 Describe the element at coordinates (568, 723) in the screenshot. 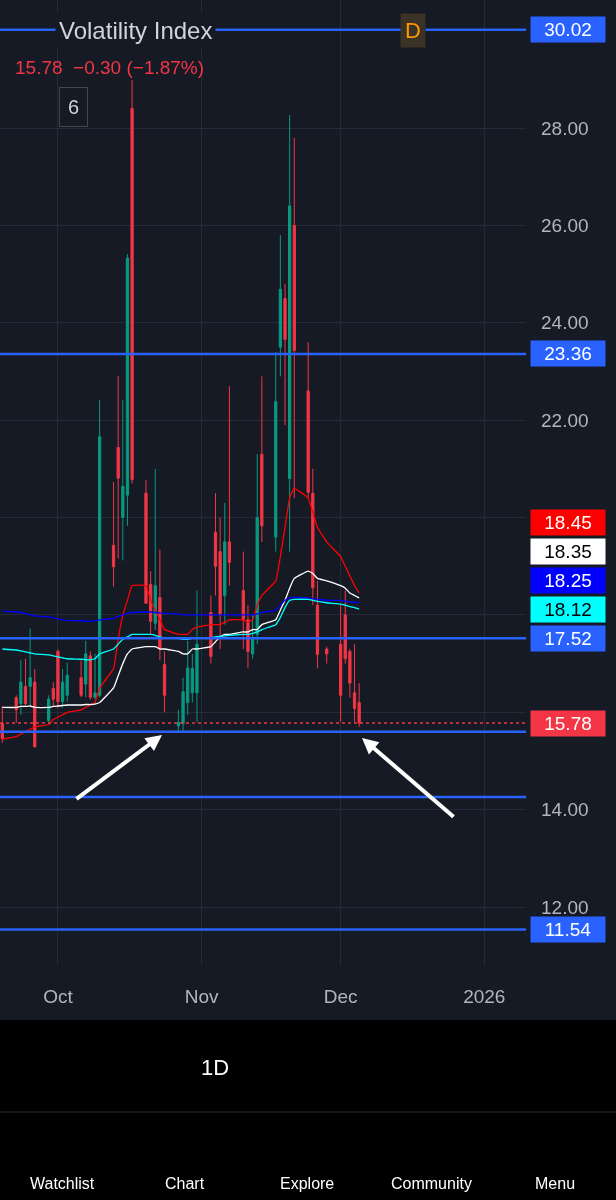

I see `ref-line-label: 15.78` at that location.